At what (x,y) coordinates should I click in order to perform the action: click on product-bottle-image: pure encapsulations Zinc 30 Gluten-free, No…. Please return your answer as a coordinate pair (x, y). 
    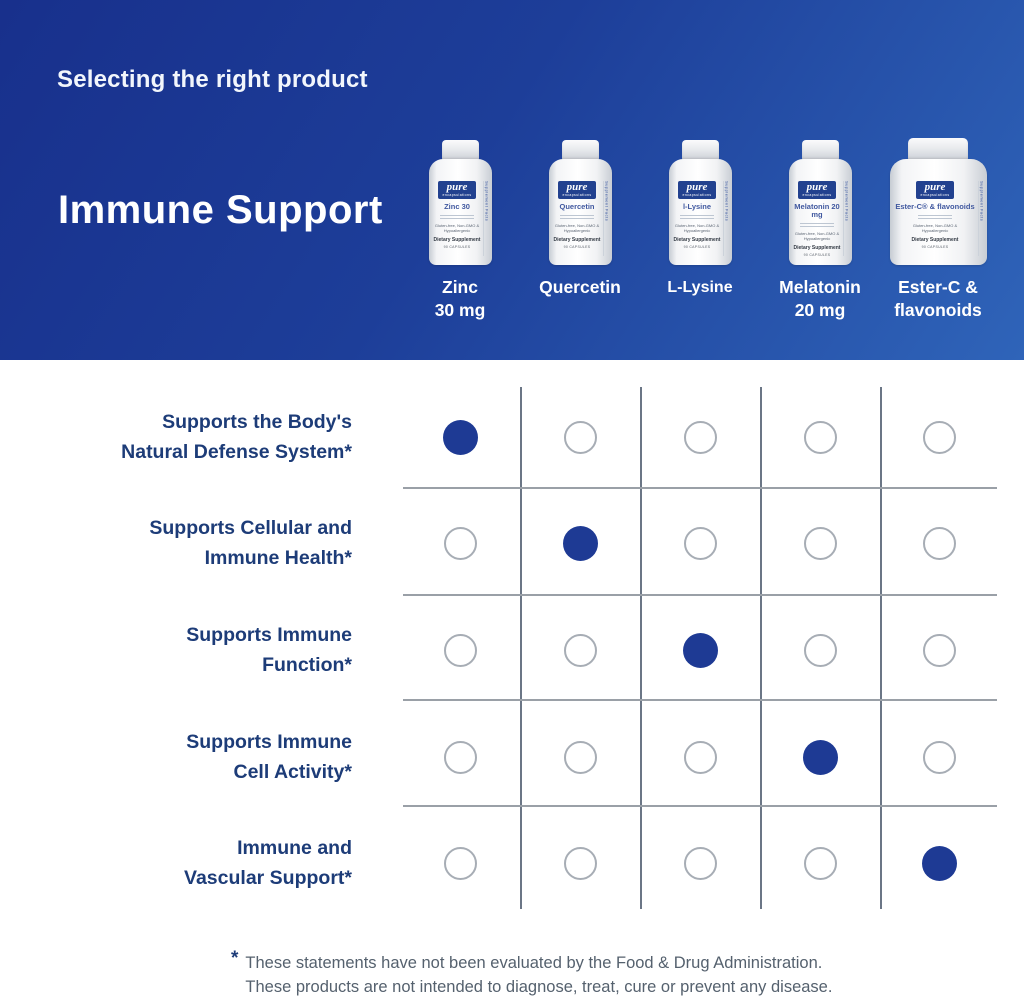
    Looking at the image, I should click on (460, 201).